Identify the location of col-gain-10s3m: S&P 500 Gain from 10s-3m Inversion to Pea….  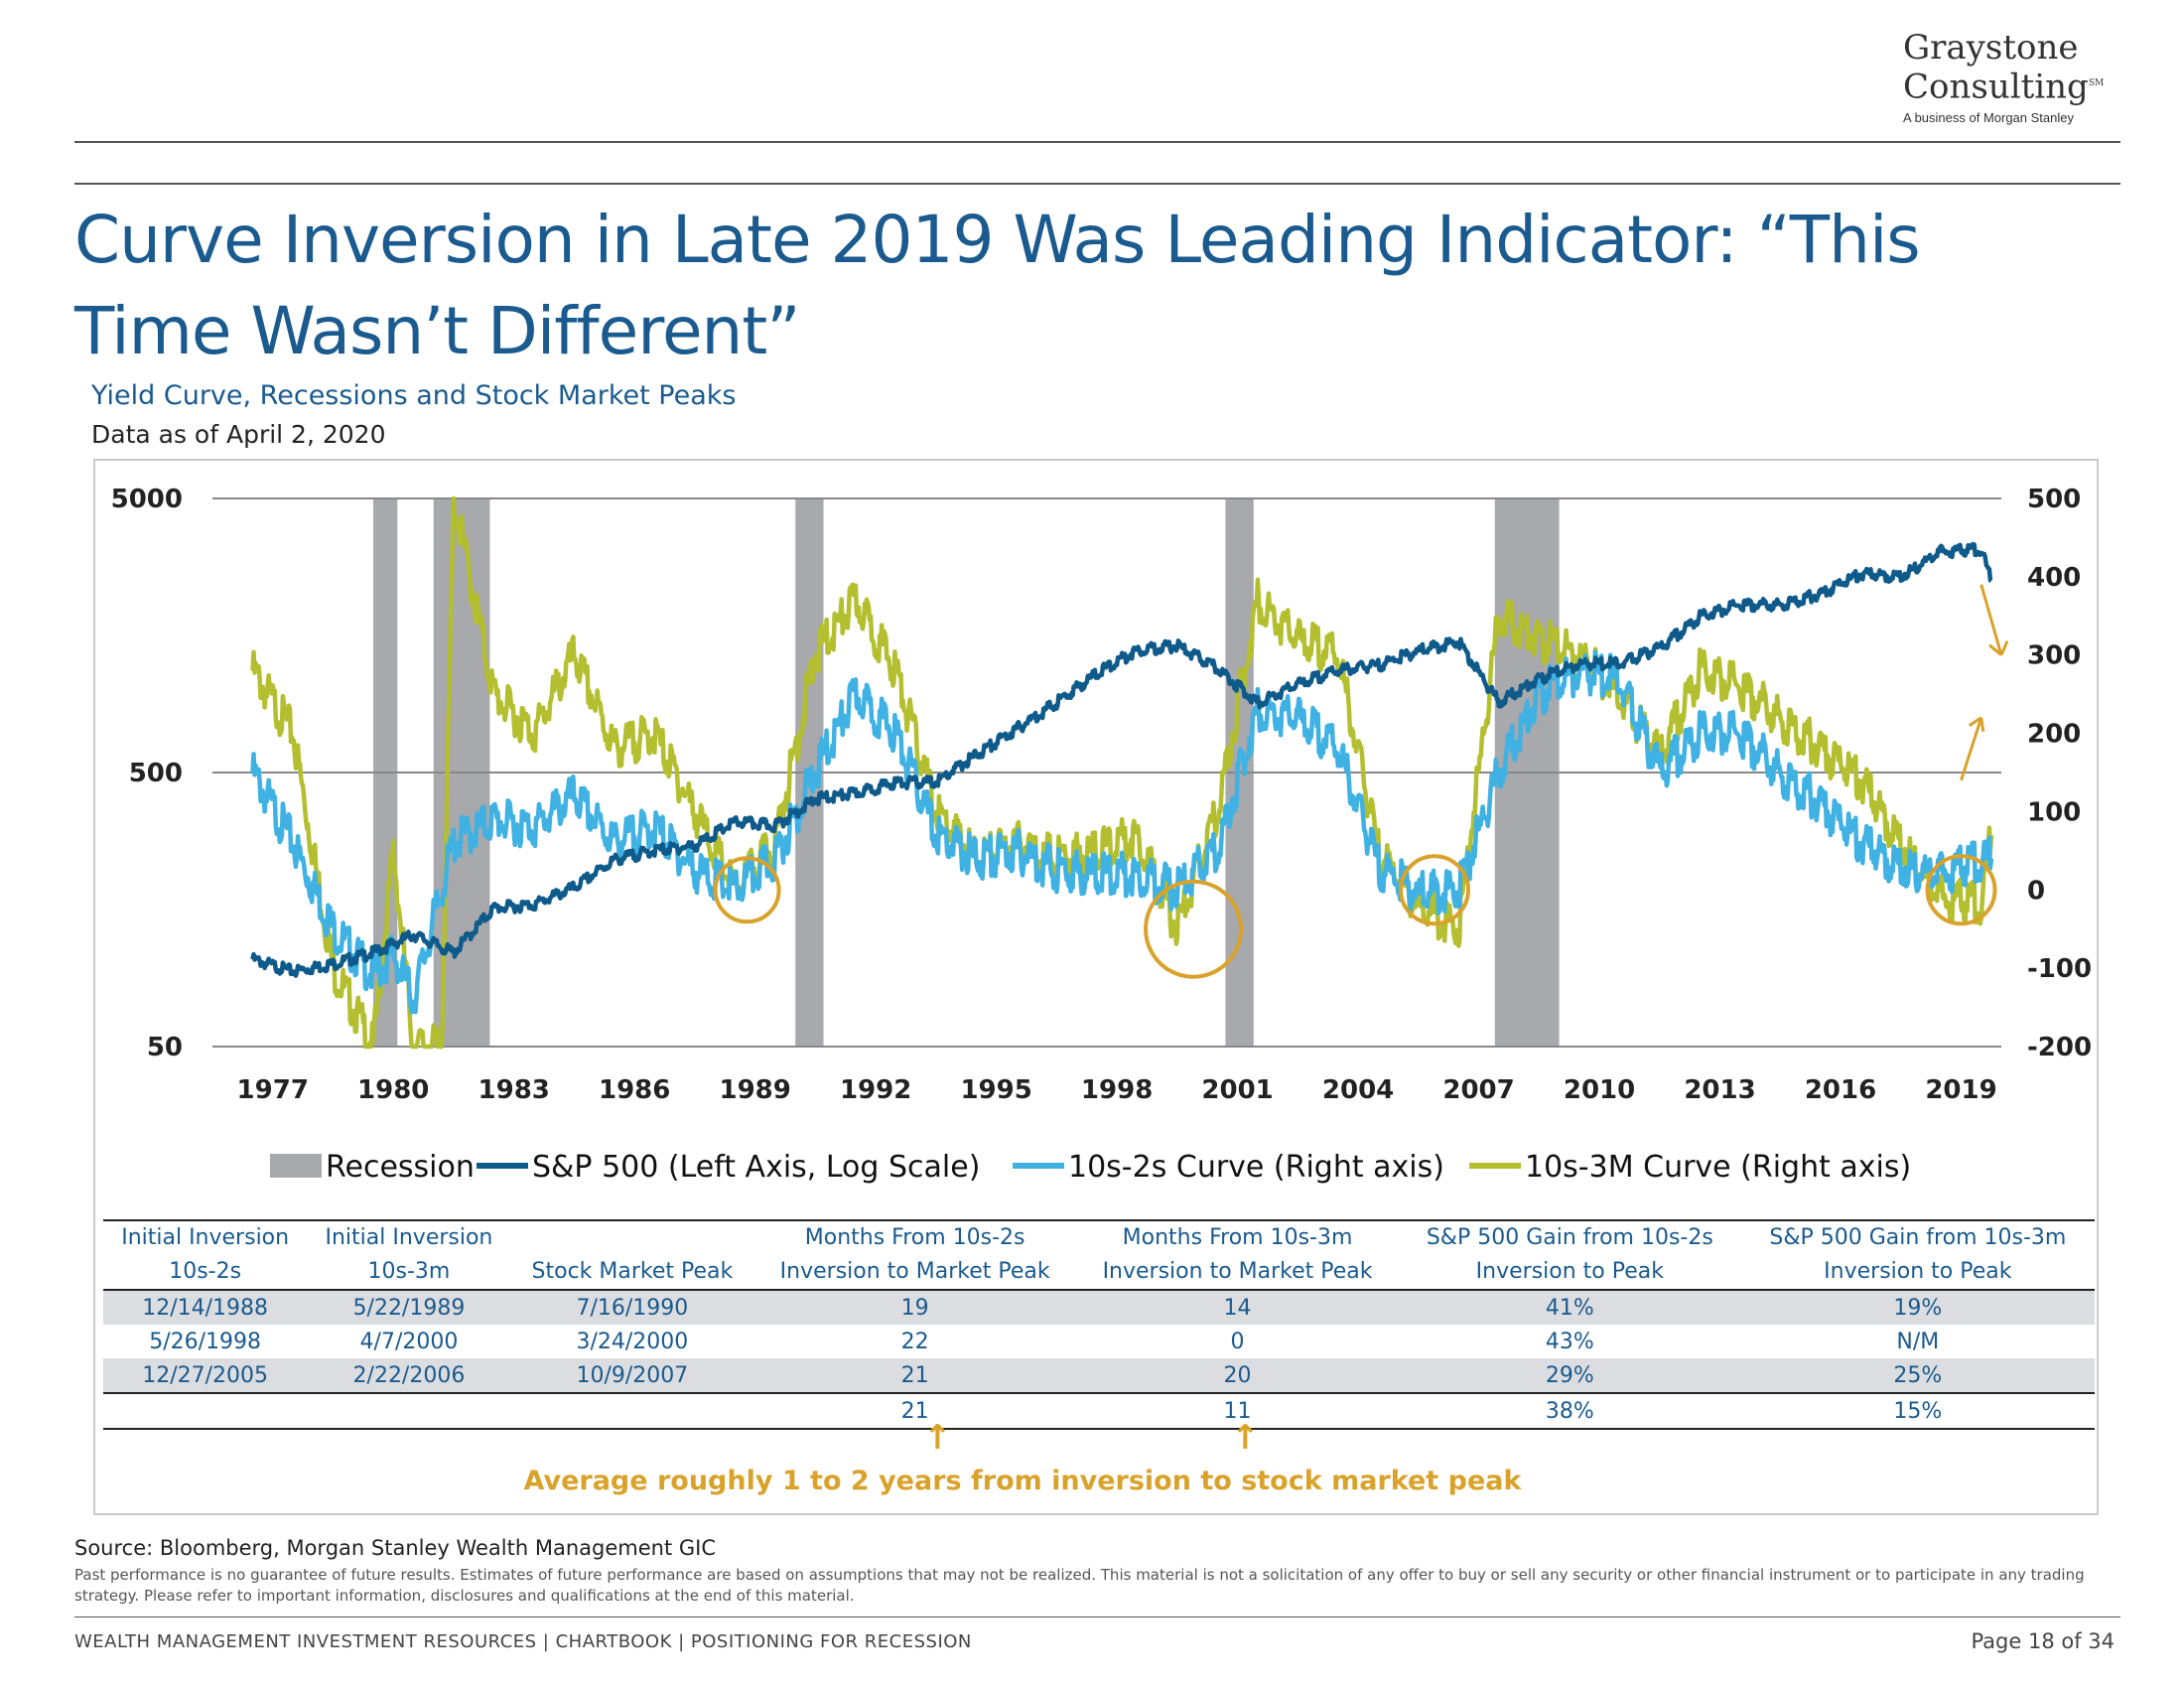
(1918, 1254).